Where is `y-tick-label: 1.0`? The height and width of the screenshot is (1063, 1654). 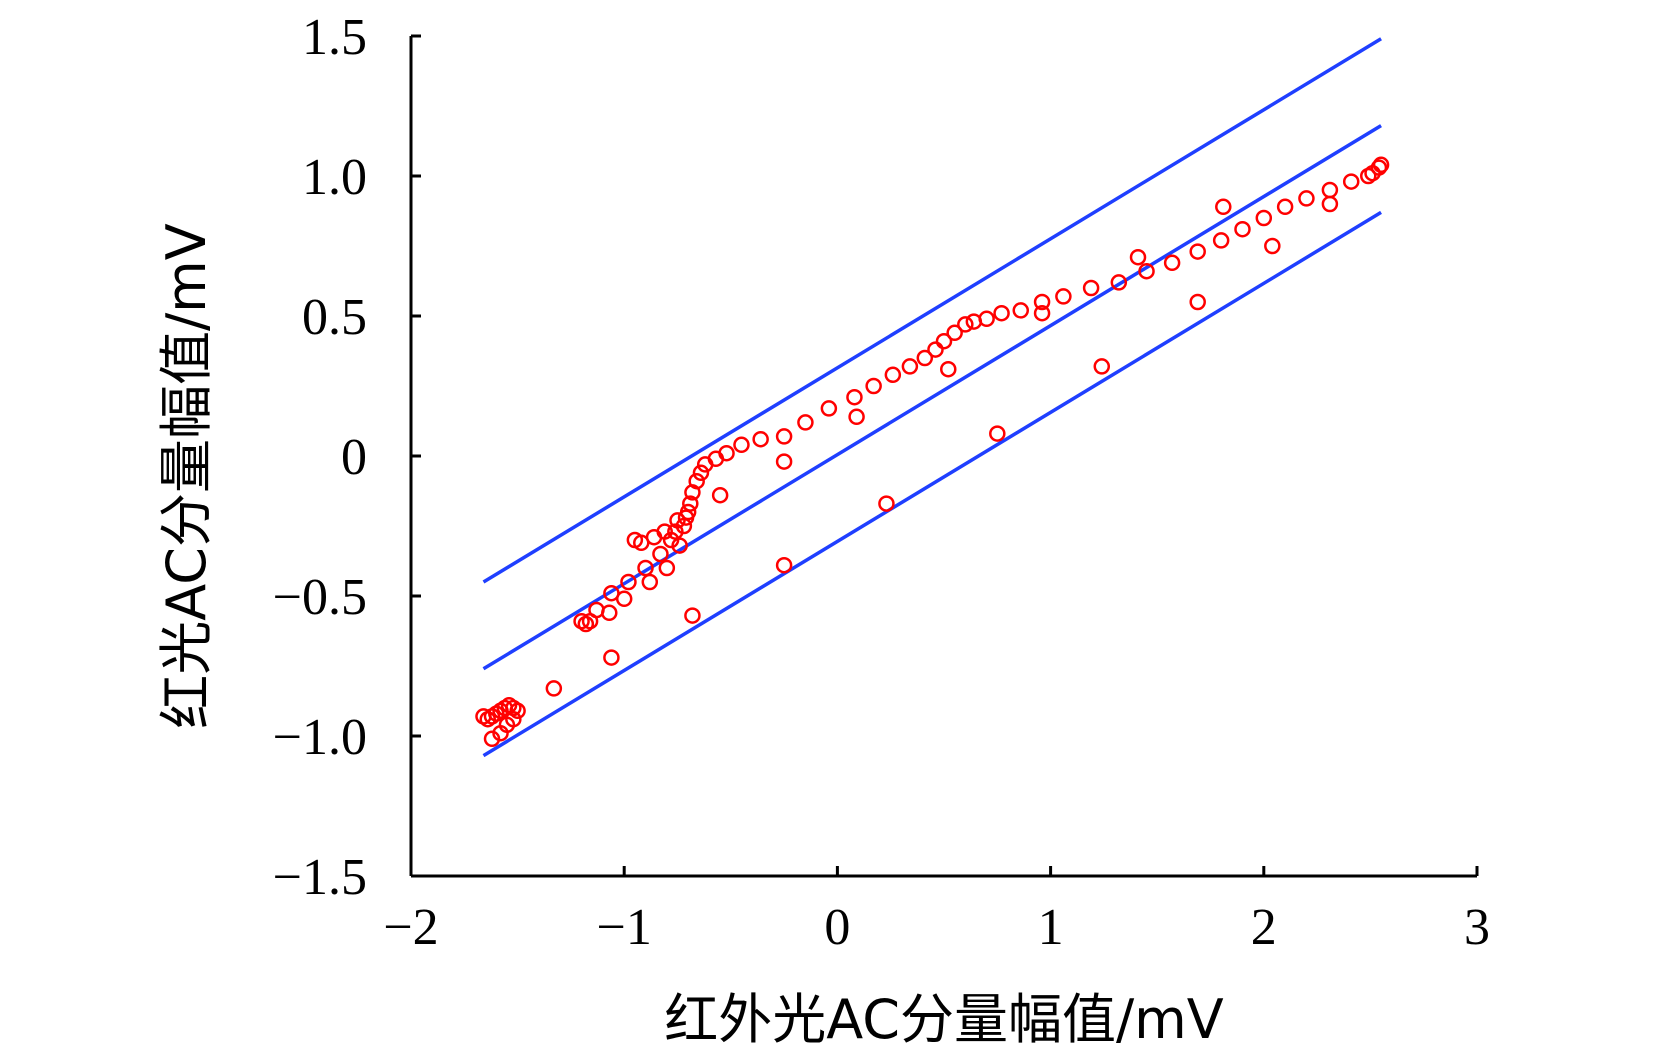 y-tick-label: 1.0 is located at coordinates (334, 177).